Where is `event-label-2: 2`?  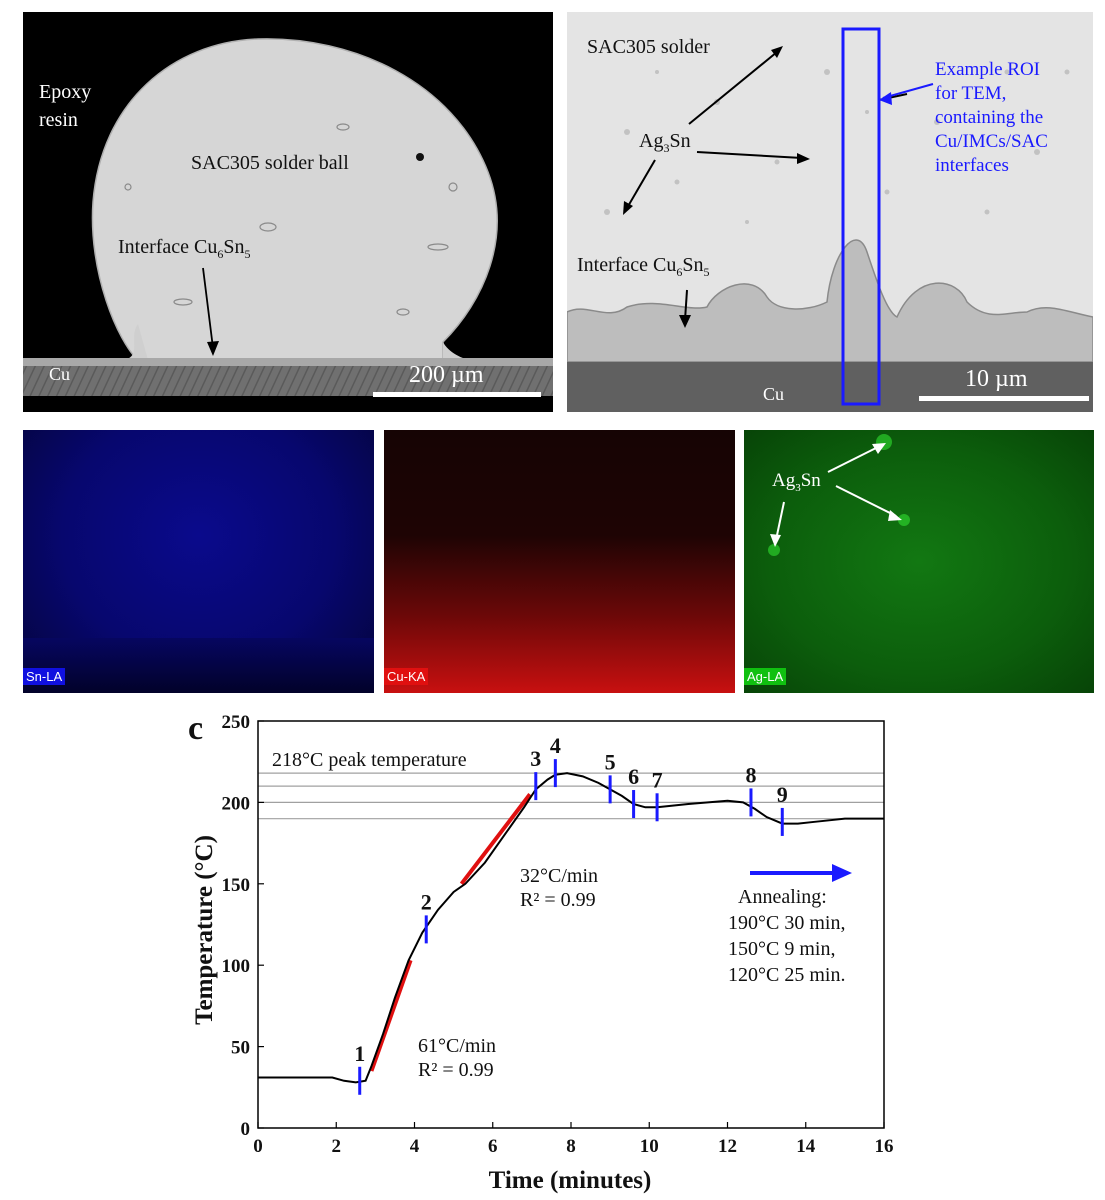 event-label-2: 2 is located at coordinates (426, 901).